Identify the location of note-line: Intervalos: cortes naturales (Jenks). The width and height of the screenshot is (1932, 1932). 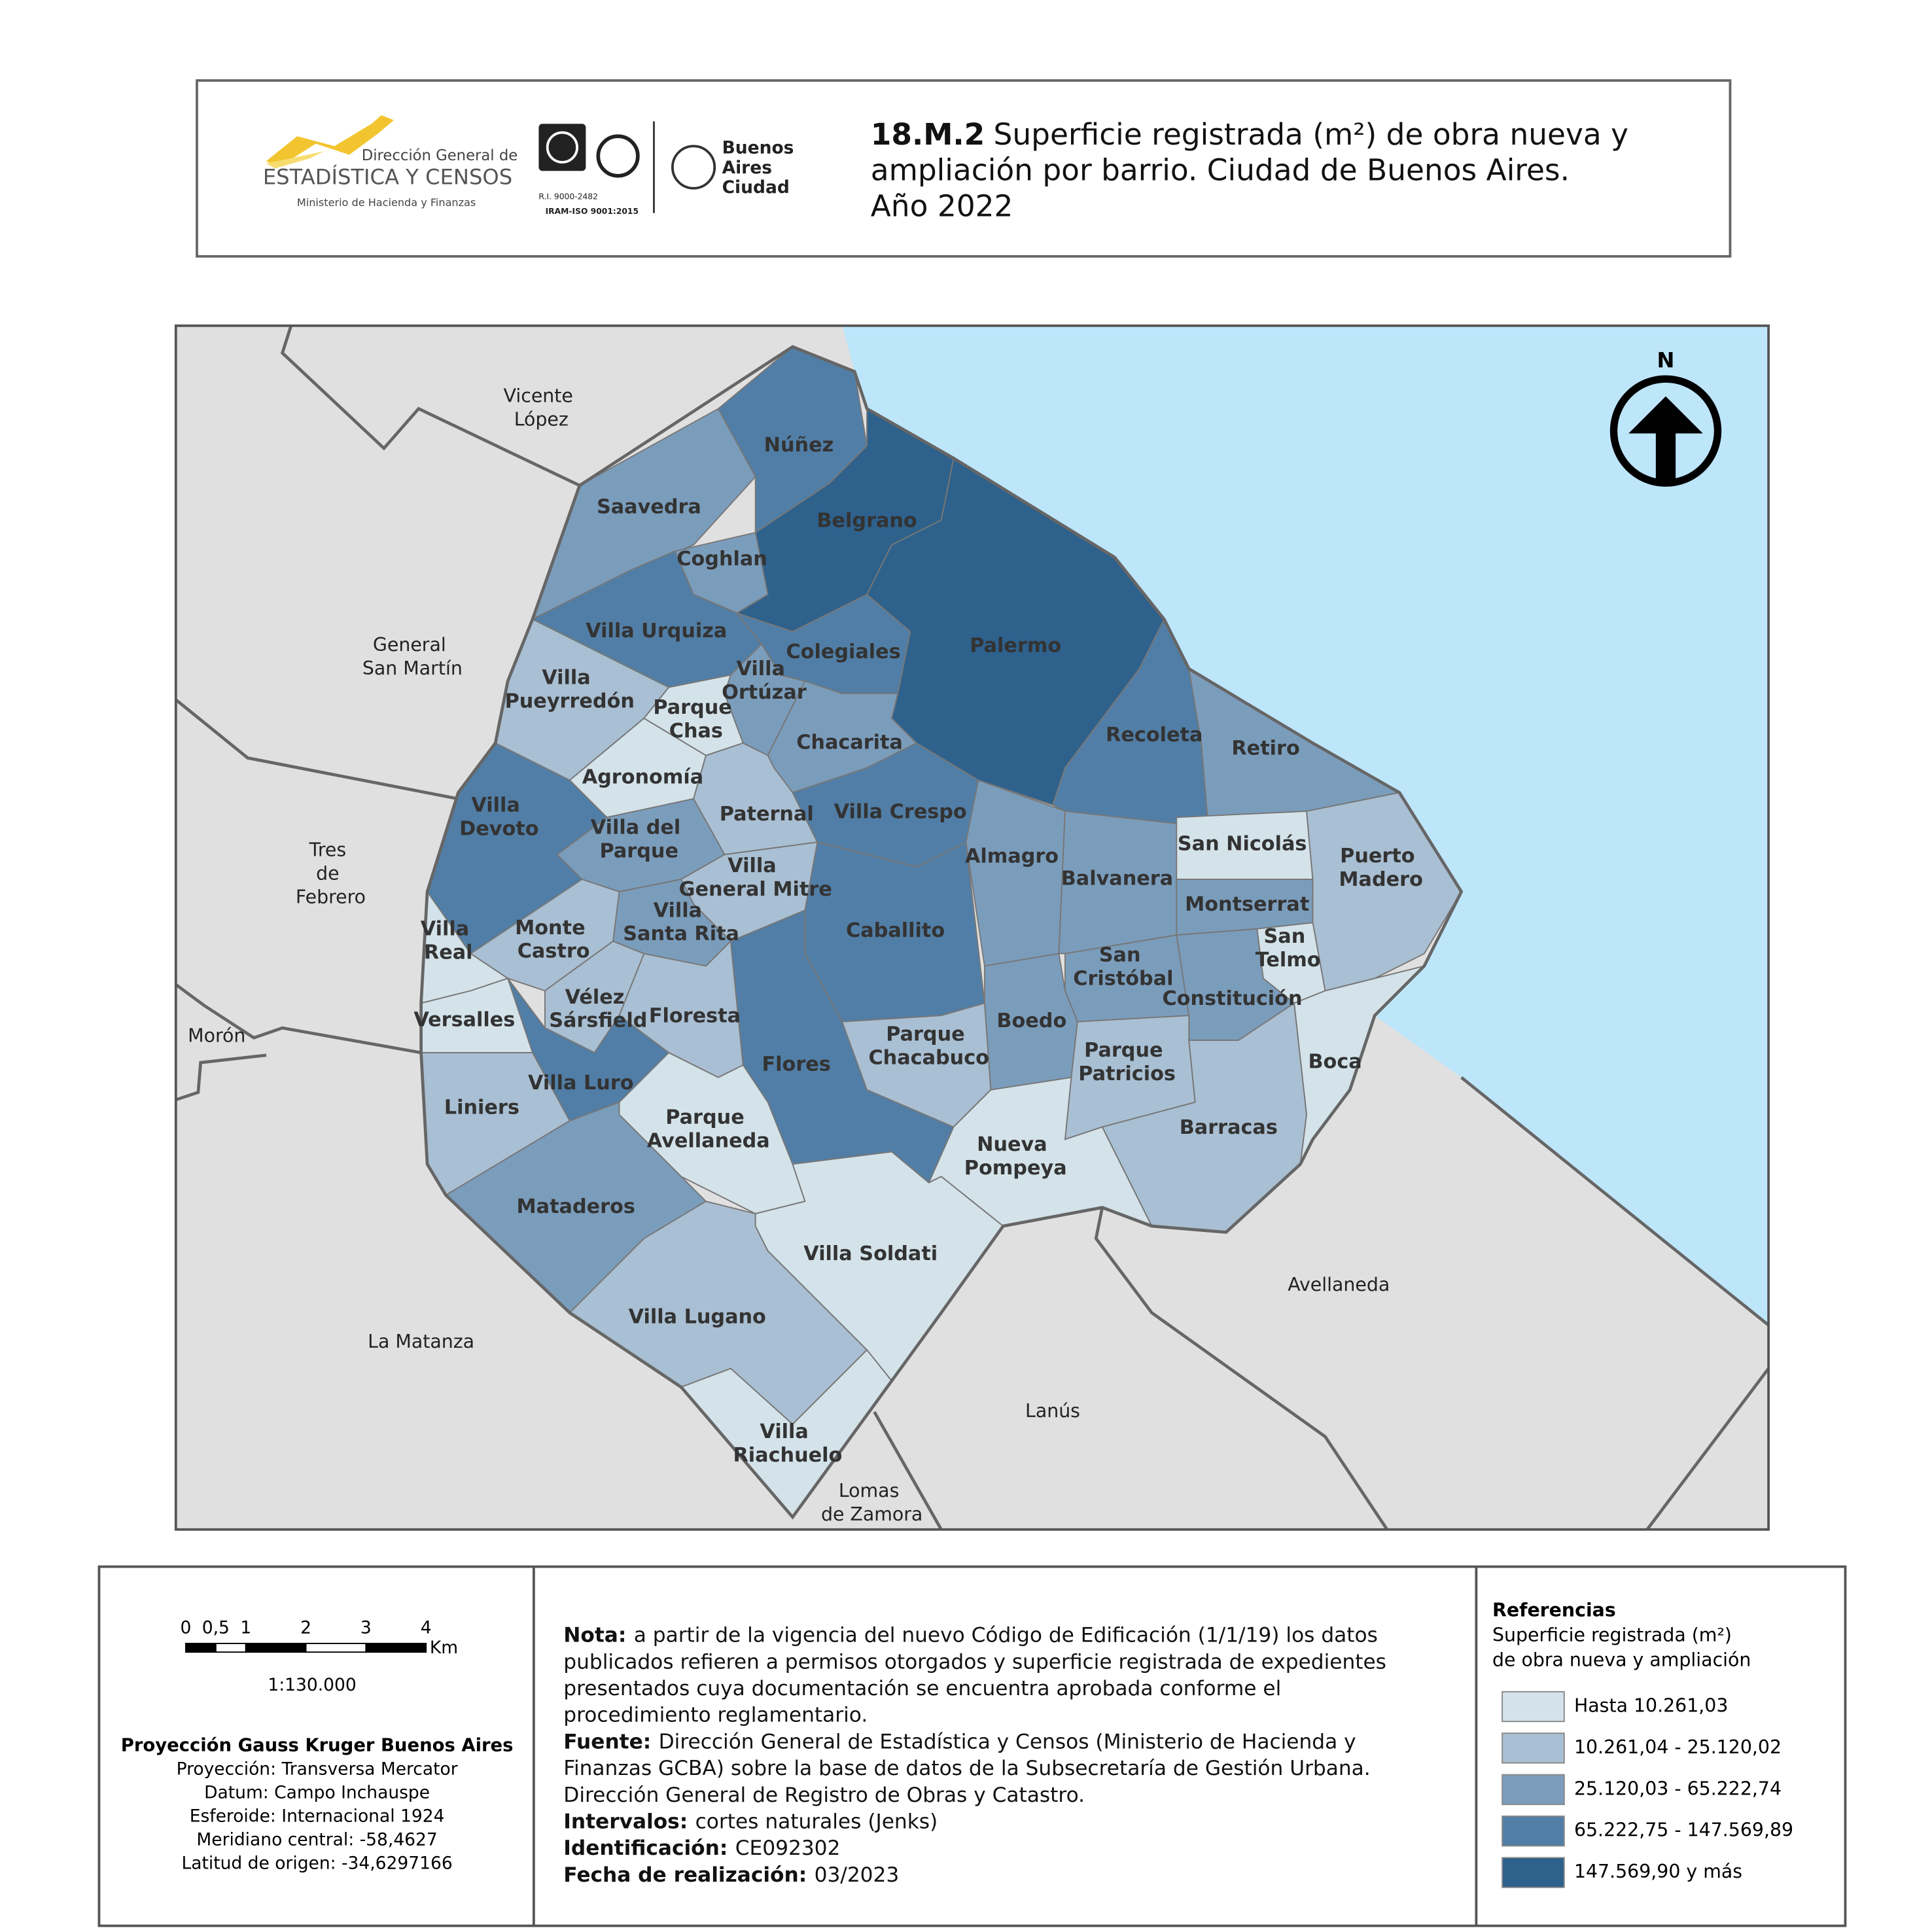
(750, 1821).